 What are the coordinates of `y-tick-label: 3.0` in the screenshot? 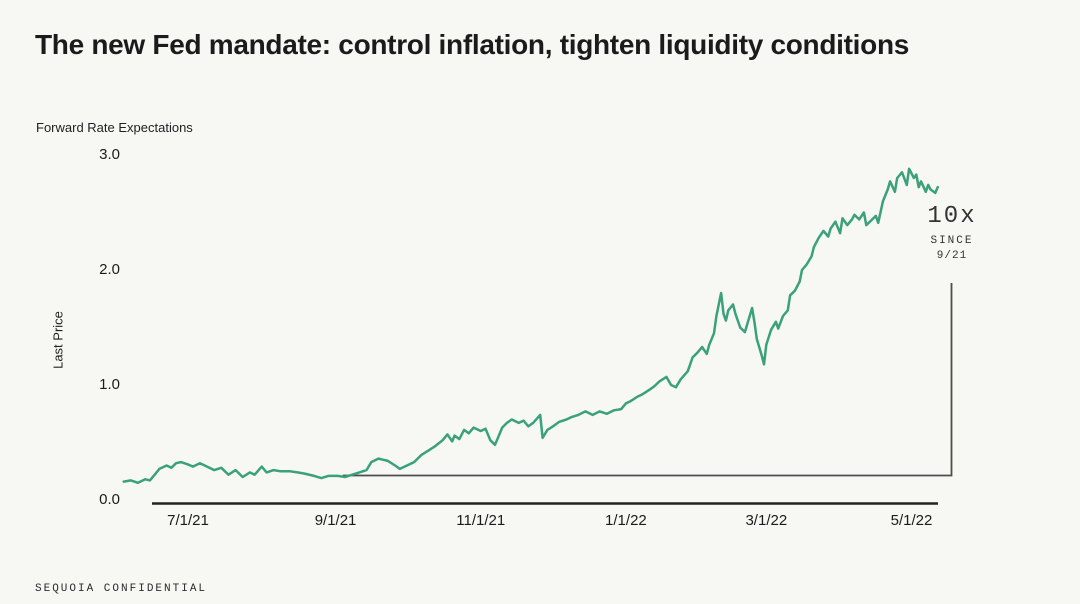 It's located at (109, 154).